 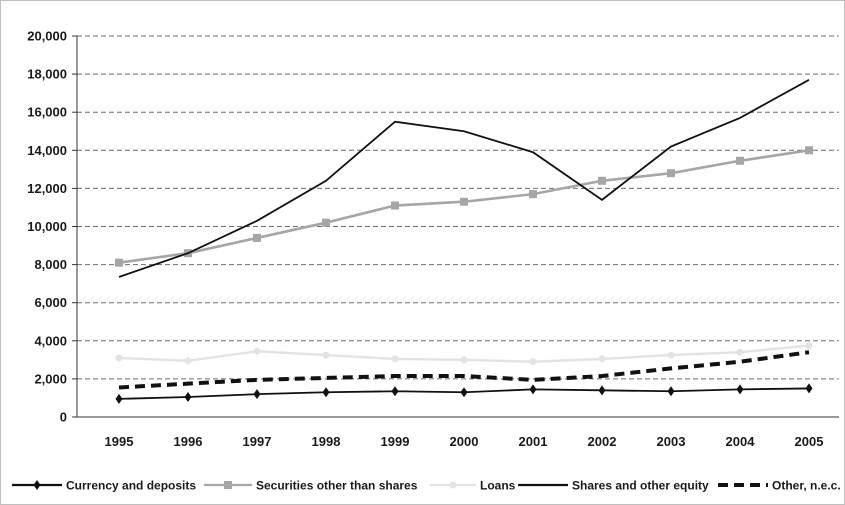 I want to click on legend-label: Currency and deposits, so click(x=131, y=486).